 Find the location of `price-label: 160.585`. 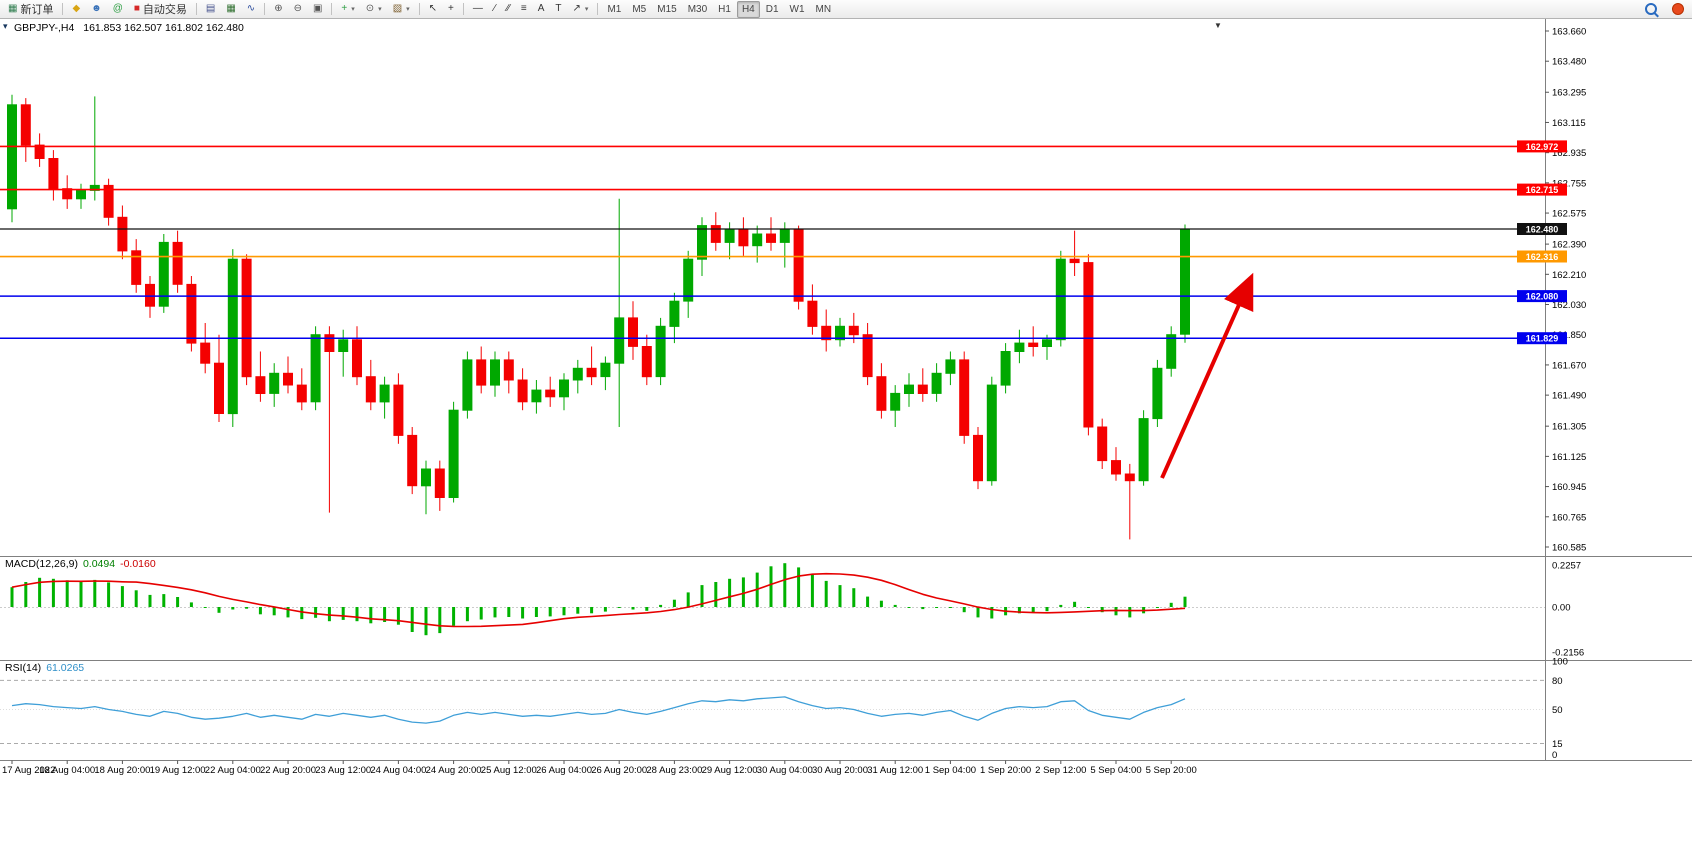

price-label: 160.585 is located at coordinates (1569, 548).